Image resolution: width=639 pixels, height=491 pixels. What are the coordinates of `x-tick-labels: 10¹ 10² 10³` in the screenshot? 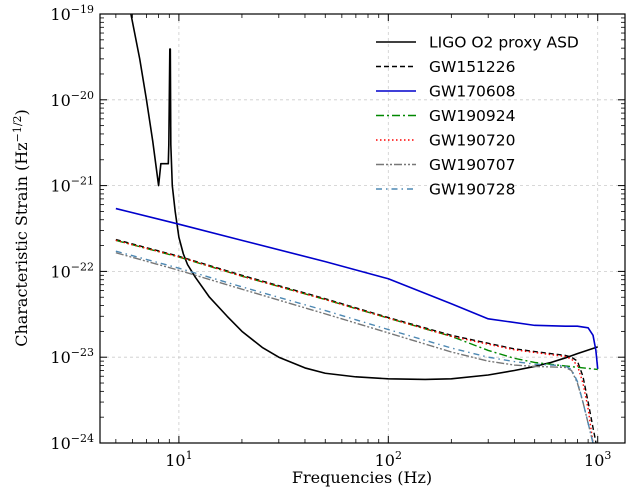 It's located at (388, 459).